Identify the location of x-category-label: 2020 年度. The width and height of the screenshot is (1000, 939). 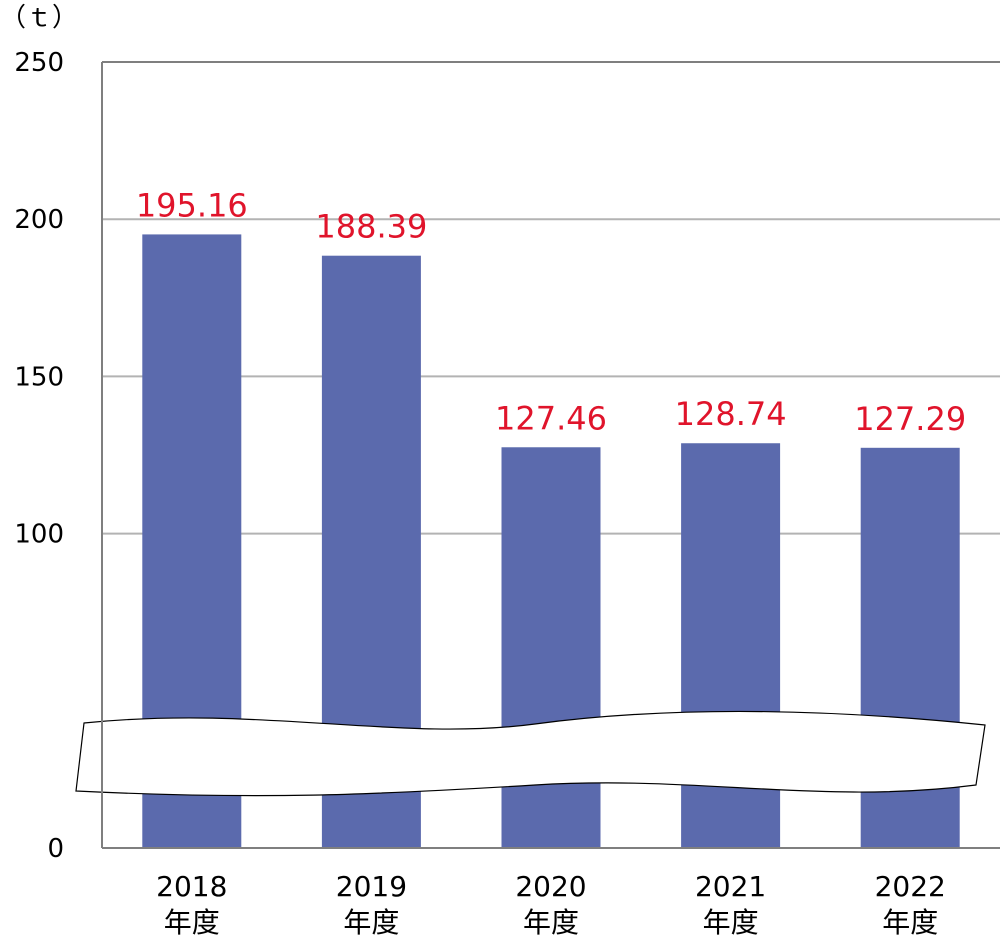
(550, 904).